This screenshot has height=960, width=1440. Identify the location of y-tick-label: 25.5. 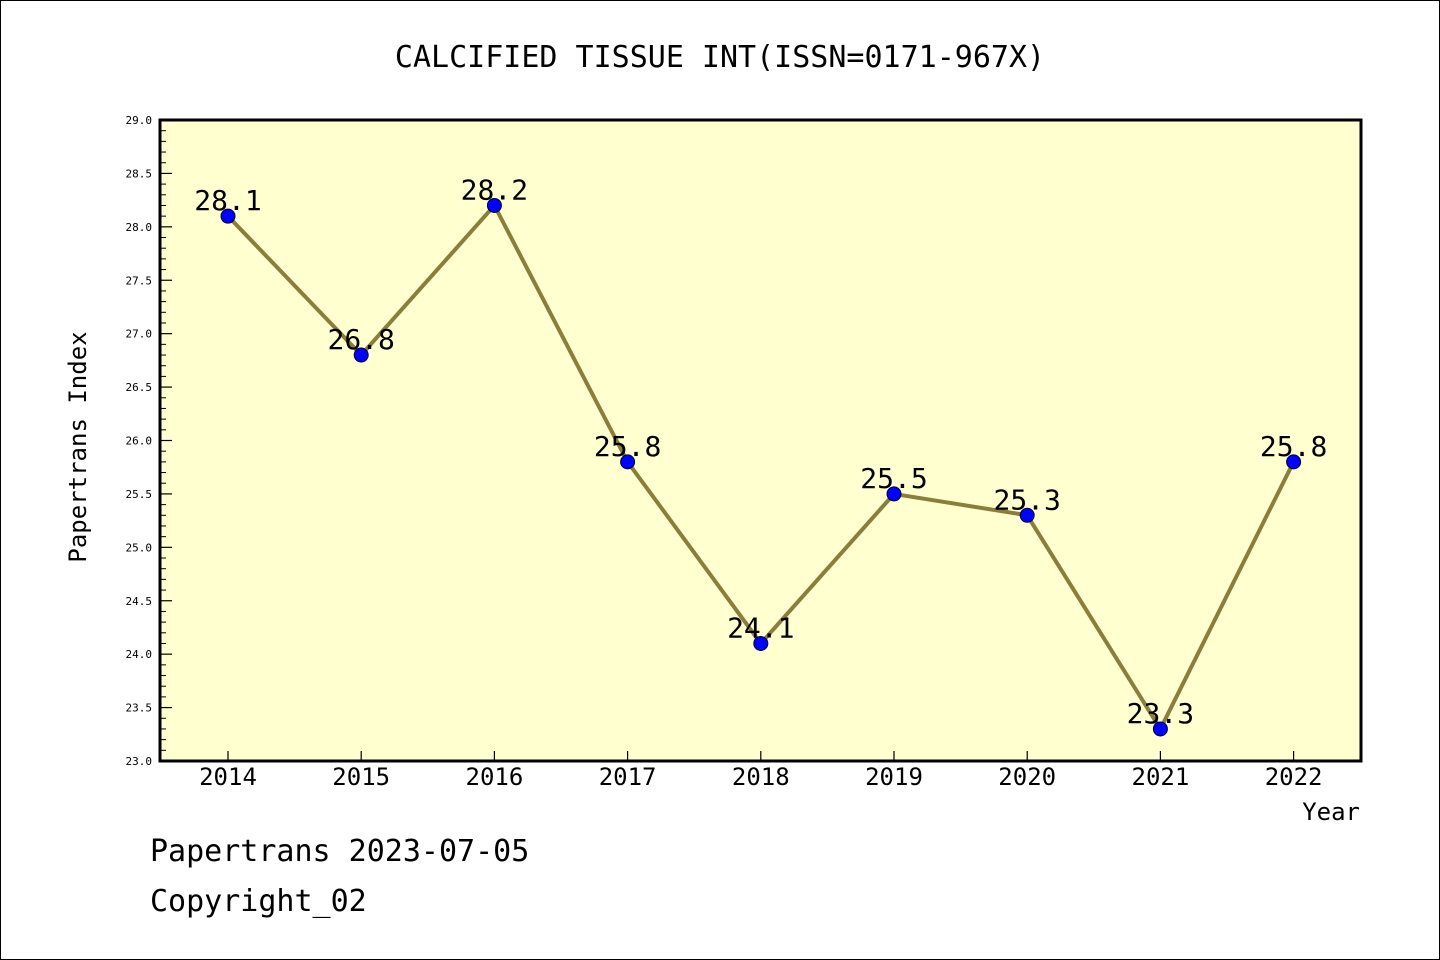
(139, 494).